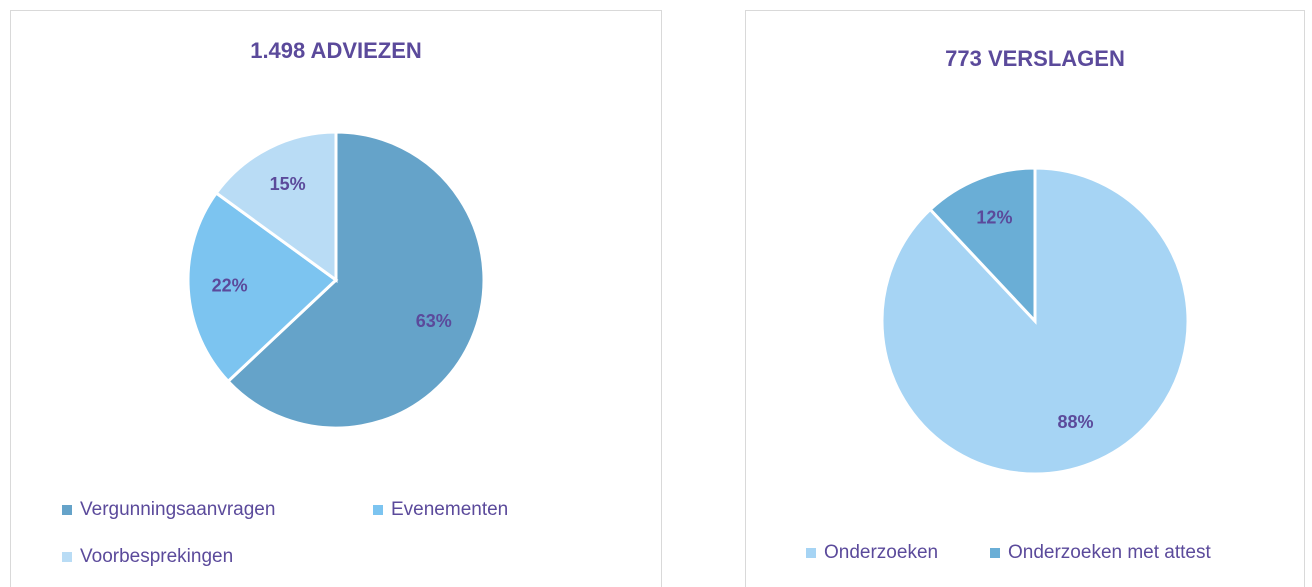 This screenshot has width=1312, height=587. What do you see at coordinates (994, 217) in the screenshot?
I see `data-label: 12%` at bounding box center [994, 217].